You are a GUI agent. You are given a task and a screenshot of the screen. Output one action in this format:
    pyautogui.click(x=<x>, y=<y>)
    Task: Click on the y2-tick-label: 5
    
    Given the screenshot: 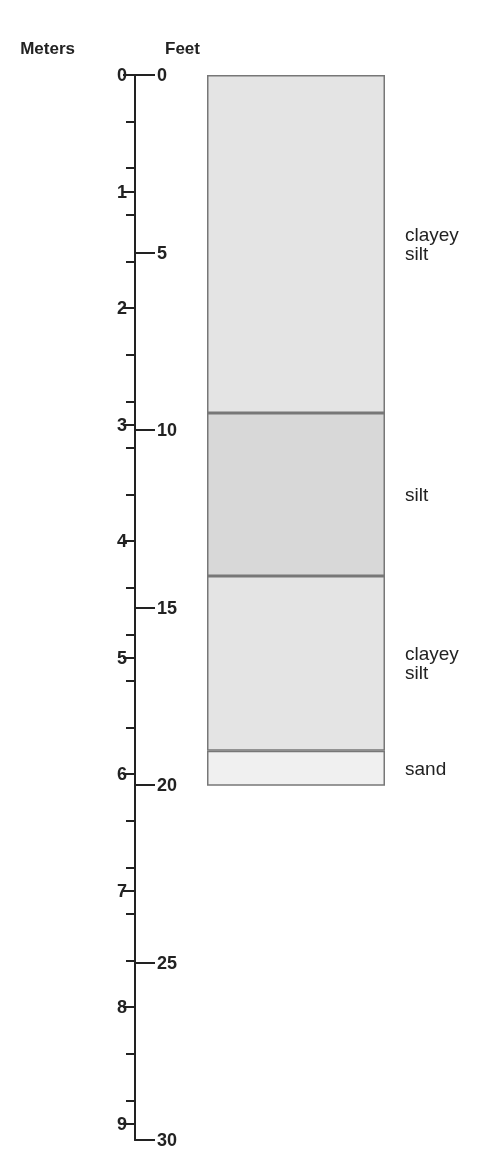 What is the action you would take?
    pyautogui.click(x=162, y=252)
    